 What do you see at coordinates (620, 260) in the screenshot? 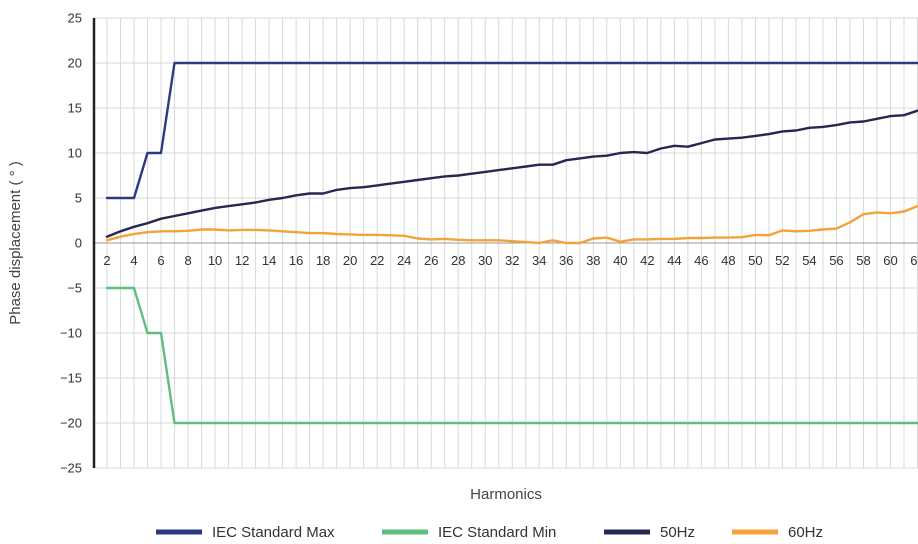
I see `x-tick-label: 40` at bounding box center [620, 260].